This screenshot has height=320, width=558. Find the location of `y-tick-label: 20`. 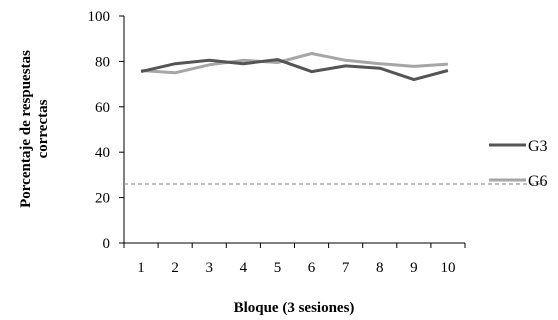

y-tick-label: 20 is located at coordinates (102, 199).